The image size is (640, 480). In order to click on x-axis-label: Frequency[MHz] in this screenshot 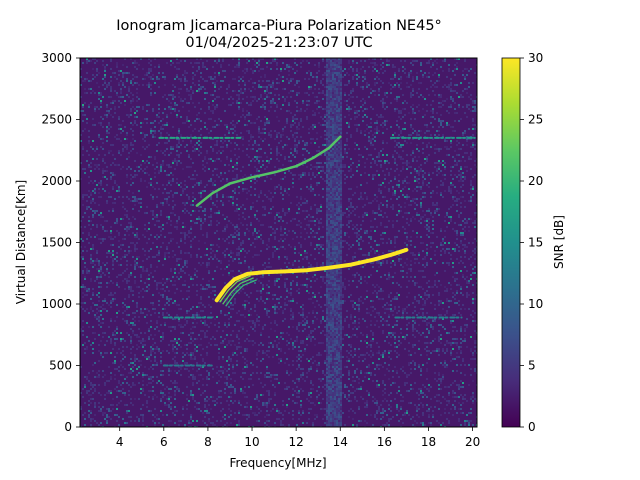, I will do `click(277, 463)`.